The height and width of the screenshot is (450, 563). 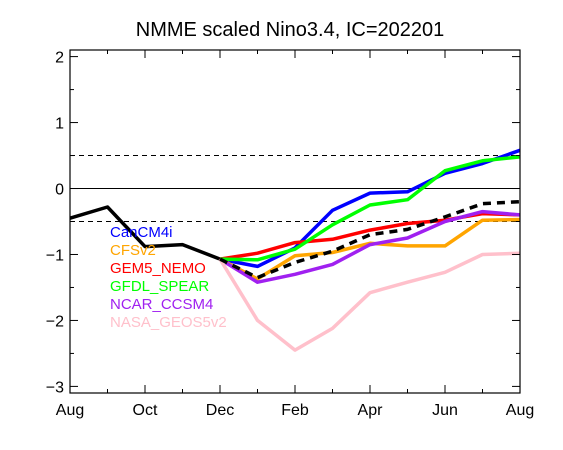 What do you see at coordinates (159, 286) in the screenshot?
I see `legend-item-gfdl-spear: GFDL_SPEAR` at bounding box center [159, 286].